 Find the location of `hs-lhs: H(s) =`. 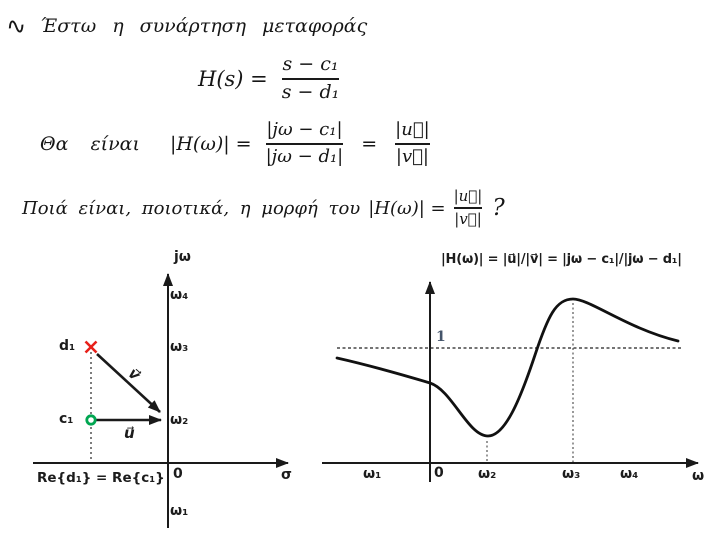

hs-lhs: H(s) = is located at coordinates (233, 78).